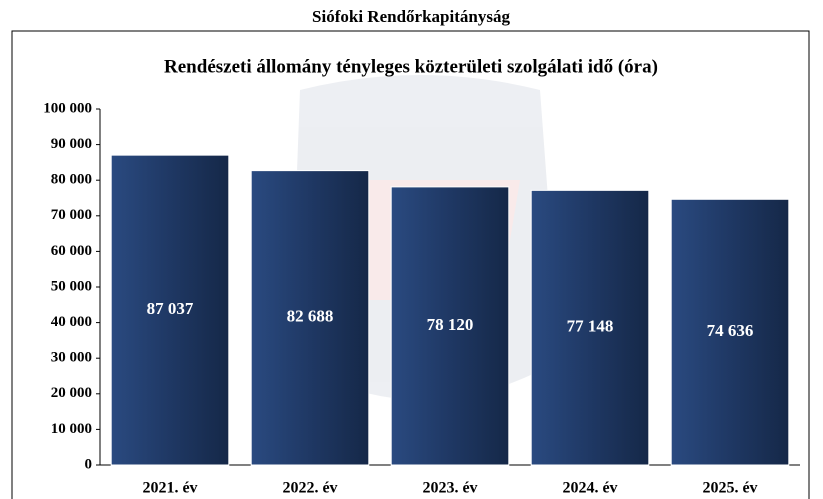  What do you see at coordinates (71, 322) in the screenshot?
I see `y-tick-label: 40 000` at bounding box center [71, 322].